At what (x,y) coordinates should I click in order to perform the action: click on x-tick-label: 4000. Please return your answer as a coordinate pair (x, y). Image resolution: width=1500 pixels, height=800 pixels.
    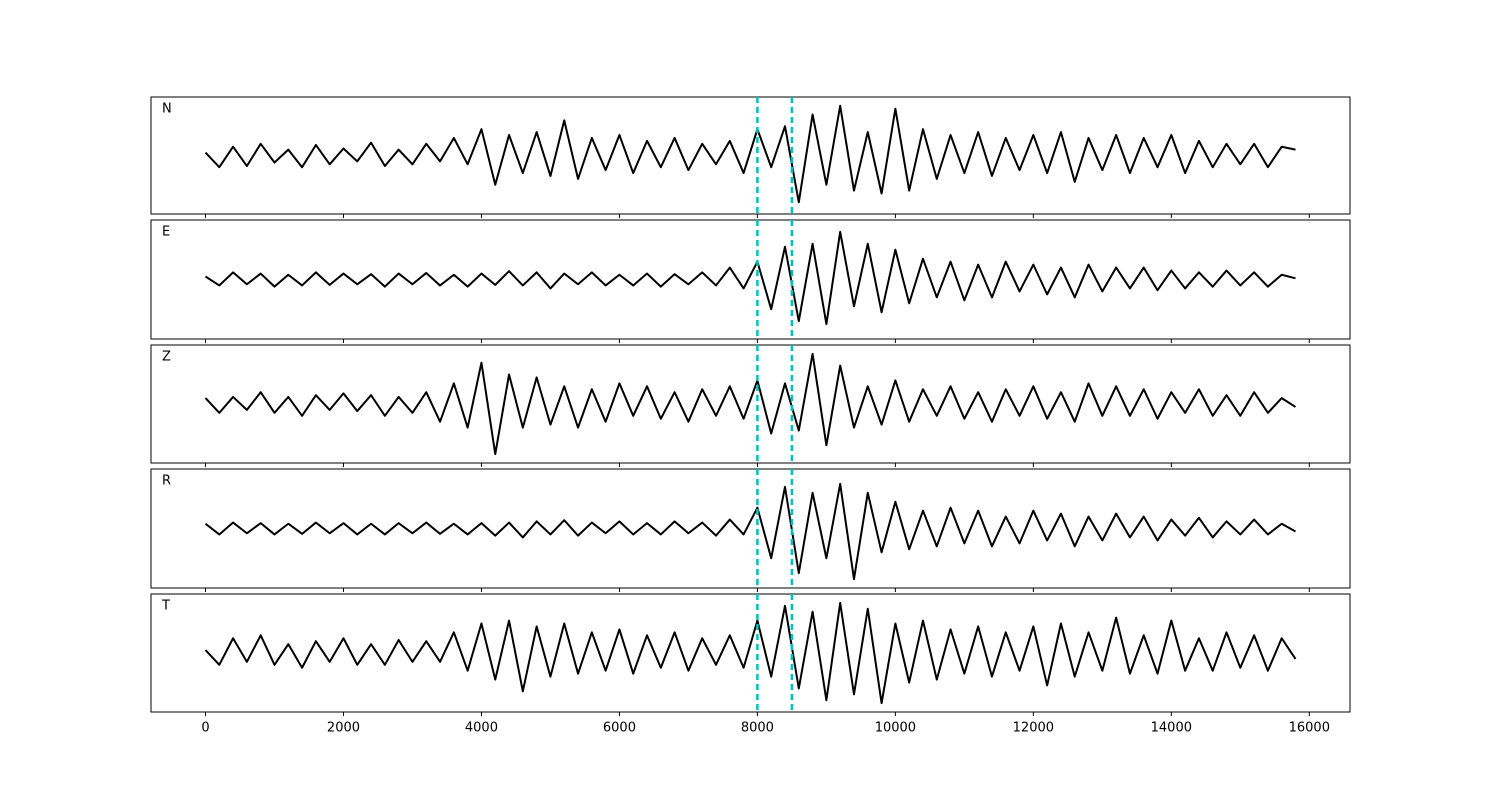
    Looking at the image, I should click on (481, 728).